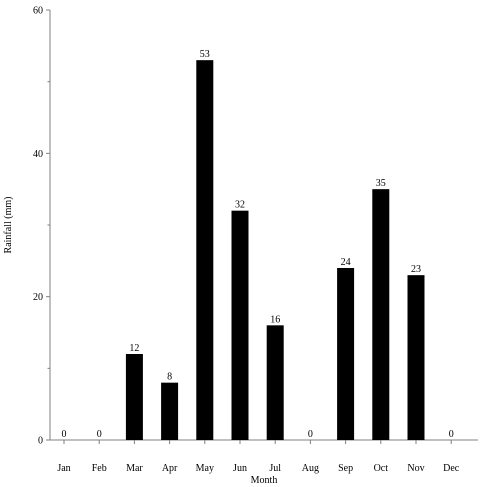  Describe the element at coordinates (415, 468) in the screenshot. I see `x-tick-label: Nov` at that location.